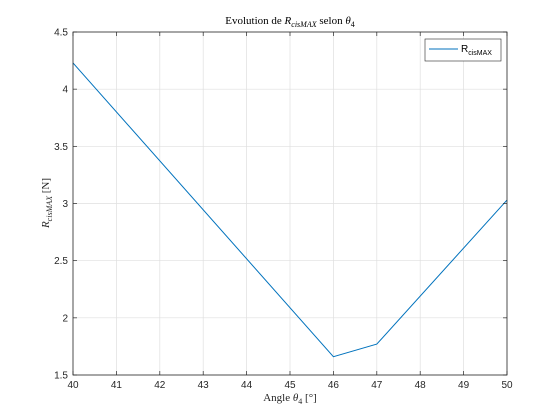 Image resolution: width=560 pixels, height=420 pixels. Describe the element at coordinates (464, 385) in the screenshot. I see `x-tick-label: 49` at that location.